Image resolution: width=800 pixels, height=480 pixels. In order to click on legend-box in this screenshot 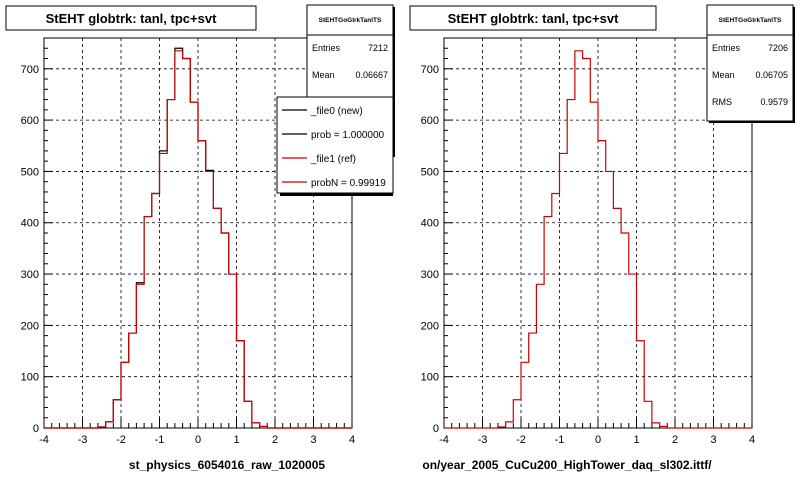, I will do `click(335, 145)`.